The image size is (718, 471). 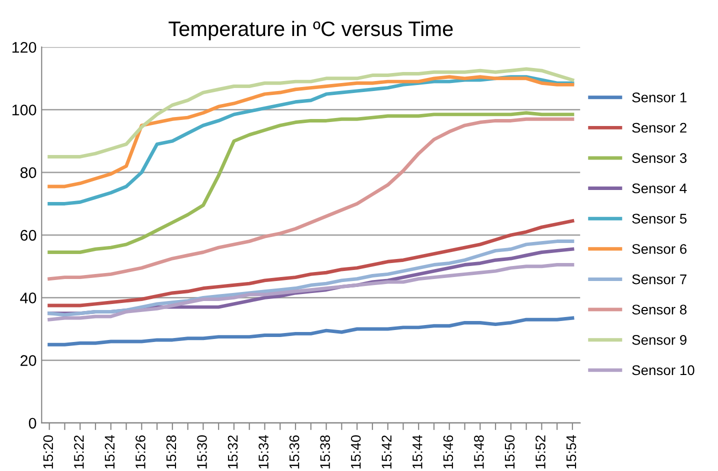 What do you see at coordinates (659, 249) in the screenshot?
I see `legend-label: Sensor 6` at bounding box center [659, 249].